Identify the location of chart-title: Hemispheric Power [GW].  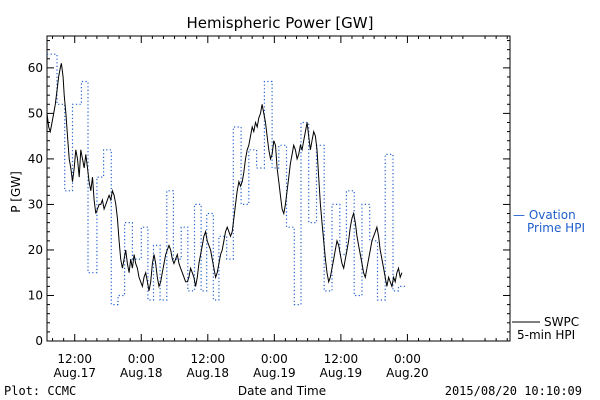
(280, 23).